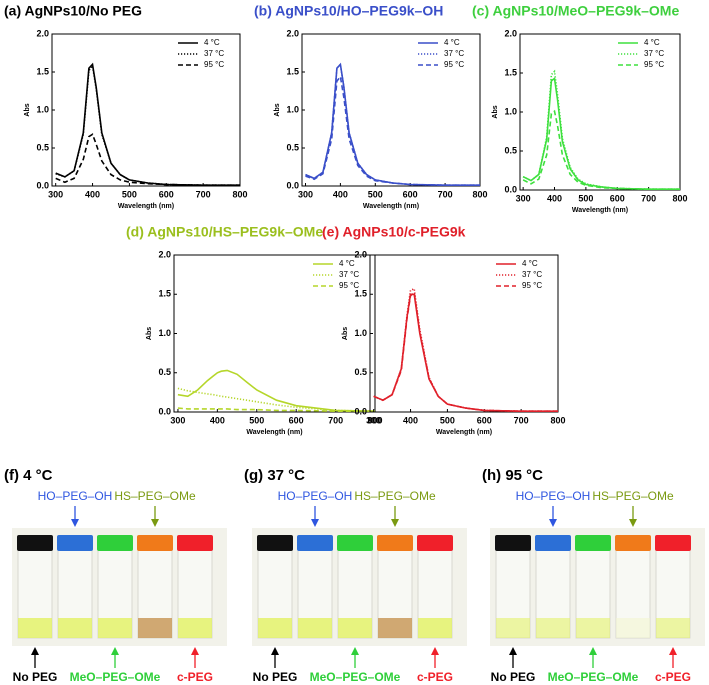 The width and height of the screenshot is (709, 685). What do you see at coordinates (355, 677) in the screenshot?
I see `bottom-label: MeO–PEG–OMe` at bounding box center [355, 677].